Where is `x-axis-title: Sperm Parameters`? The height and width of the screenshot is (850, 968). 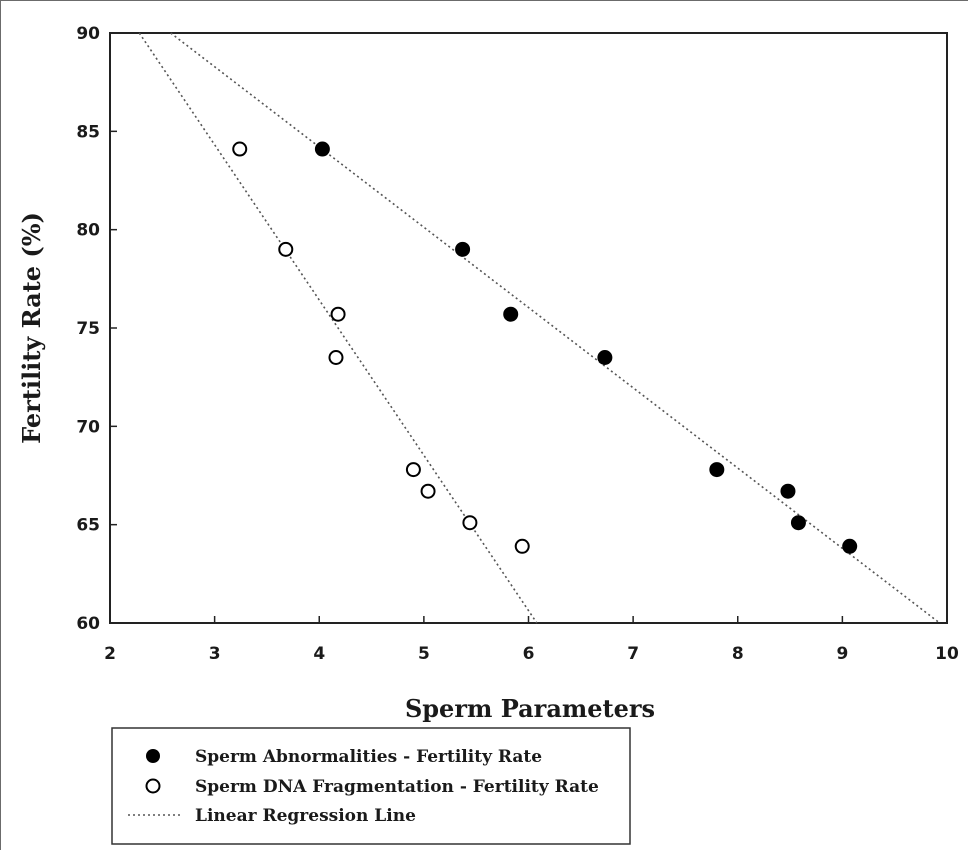 x-axis-title: Sperm Parameters is located at coordinates (530, 708).